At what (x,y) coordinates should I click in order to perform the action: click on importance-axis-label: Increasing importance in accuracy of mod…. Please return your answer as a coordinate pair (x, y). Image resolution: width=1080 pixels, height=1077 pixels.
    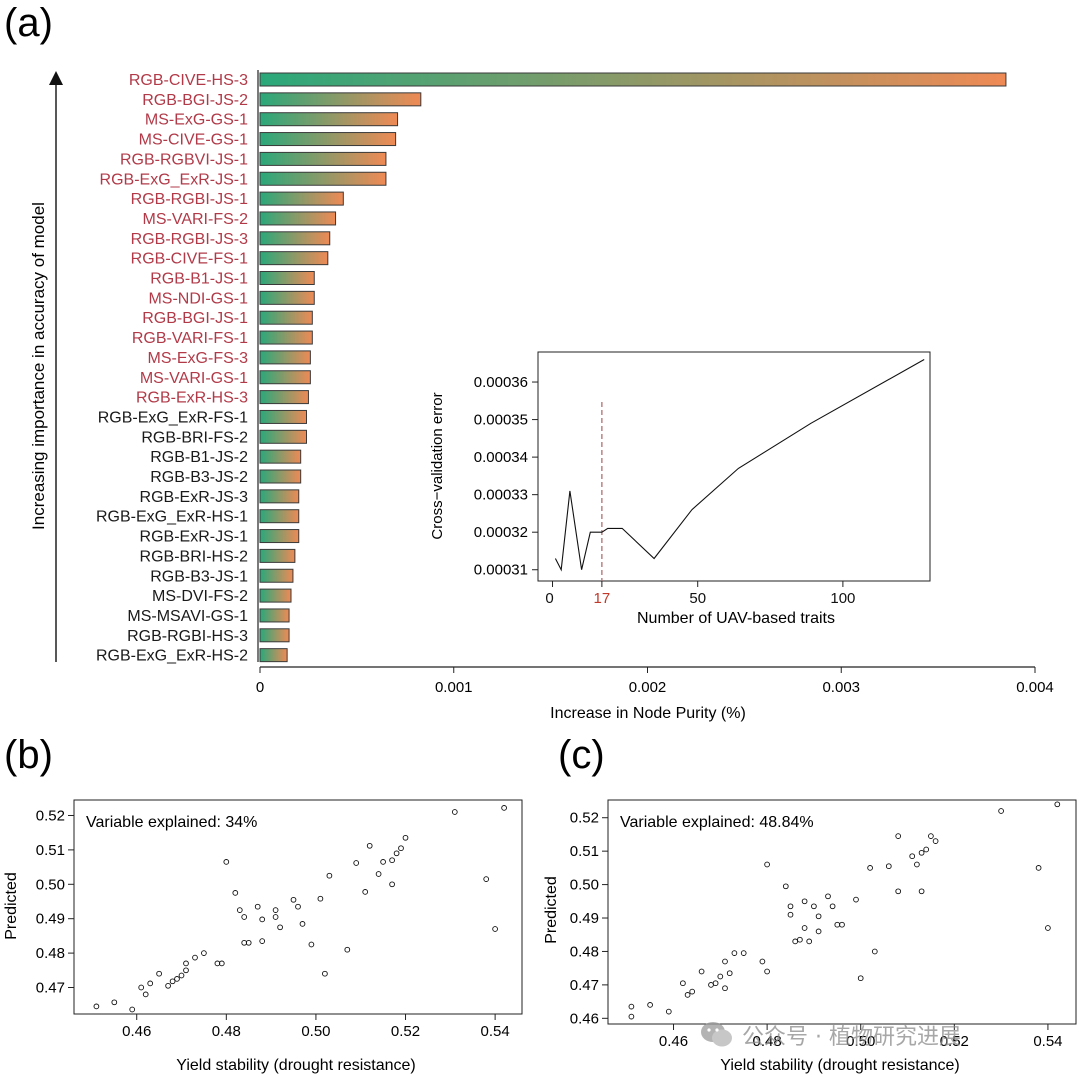
    Looking at the image, I should click on (38, 366).